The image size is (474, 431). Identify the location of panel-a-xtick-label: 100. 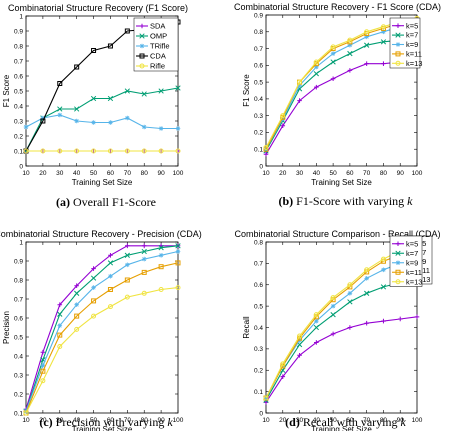
(178, 173).